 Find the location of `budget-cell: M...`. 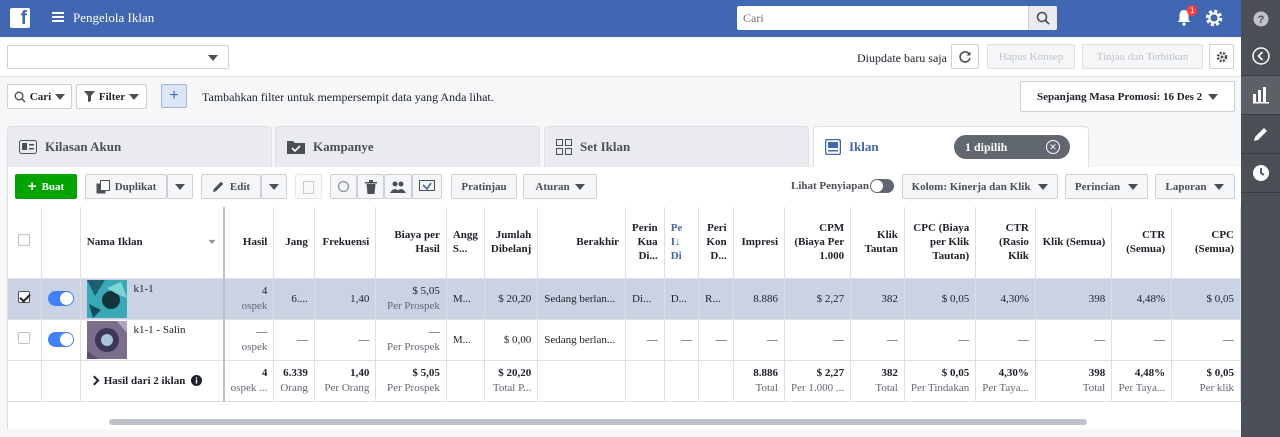

budget-cell: M... is located at coordinates (465, 340).